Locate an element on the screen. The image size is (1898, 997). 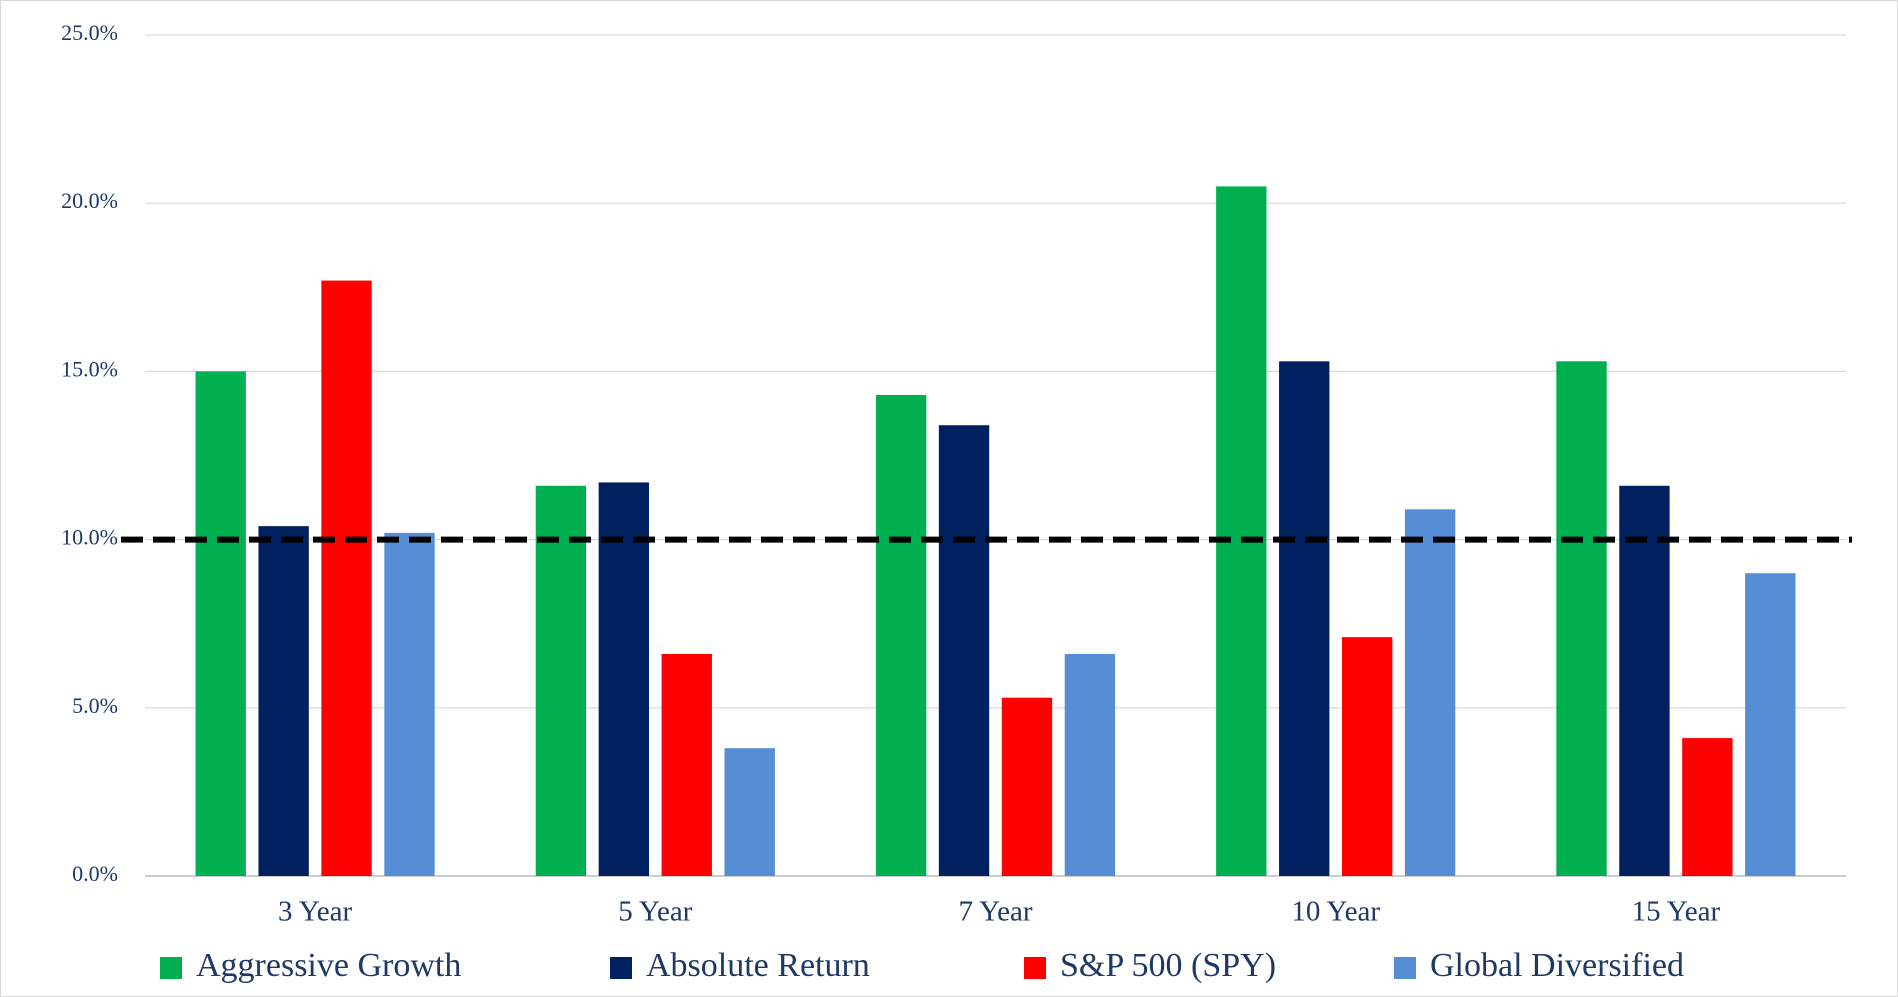
x-tick-label: 7 Year is located at coordinates (995, 912).